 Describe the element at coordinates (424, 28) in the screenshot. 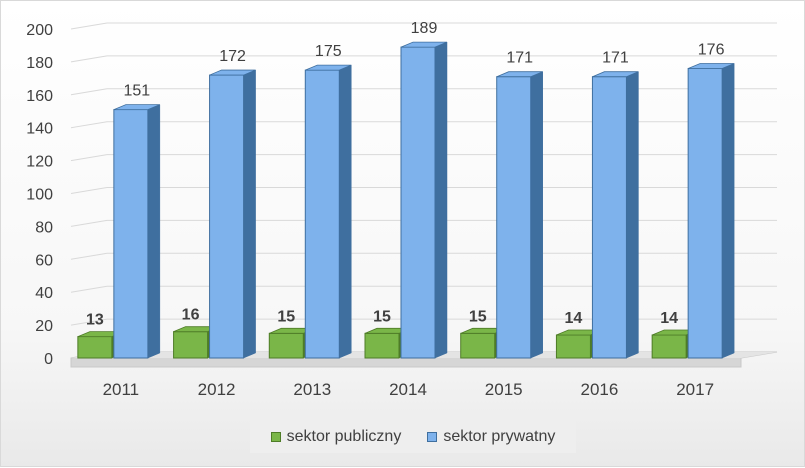

I see `data-label-prywatny: 189` at that location.